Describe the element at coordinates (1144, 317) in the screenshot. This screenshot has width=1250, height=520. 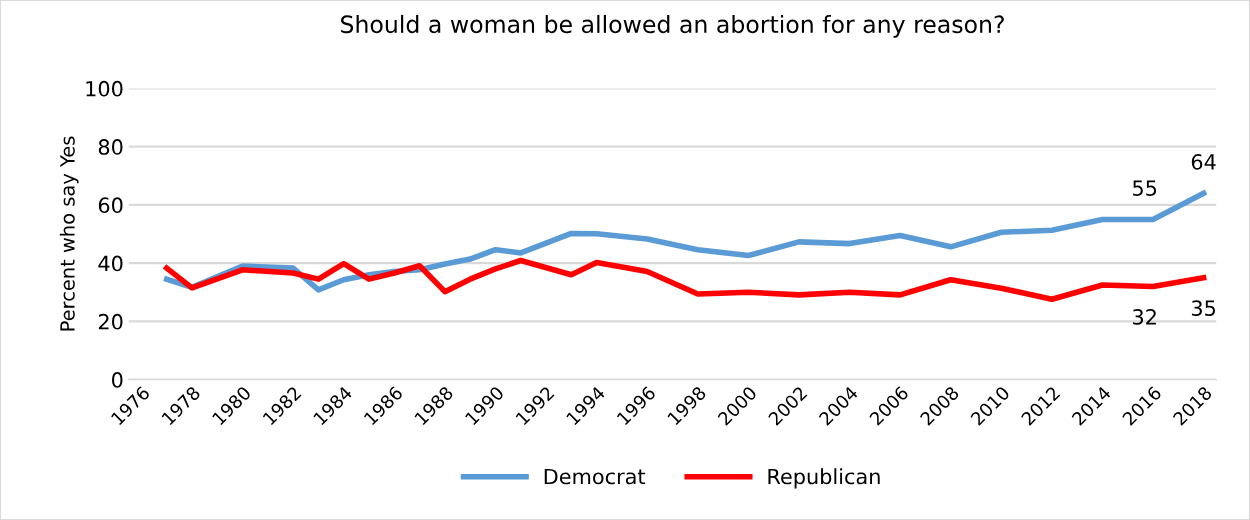
I see `data-label: 32` at that location.